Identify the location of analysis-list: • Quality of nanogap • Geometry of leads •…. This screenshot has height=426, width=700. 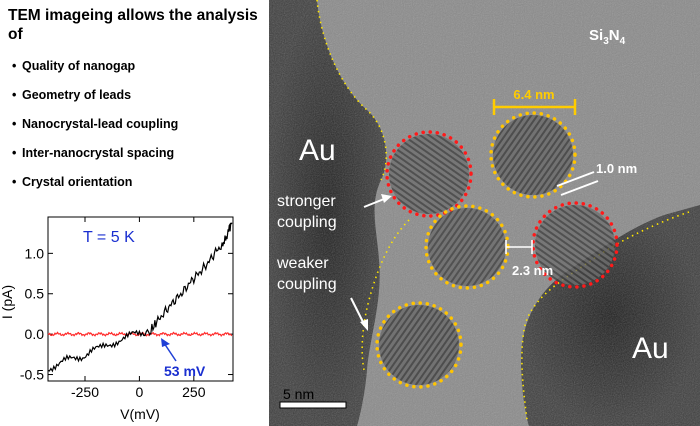
(95, 130).